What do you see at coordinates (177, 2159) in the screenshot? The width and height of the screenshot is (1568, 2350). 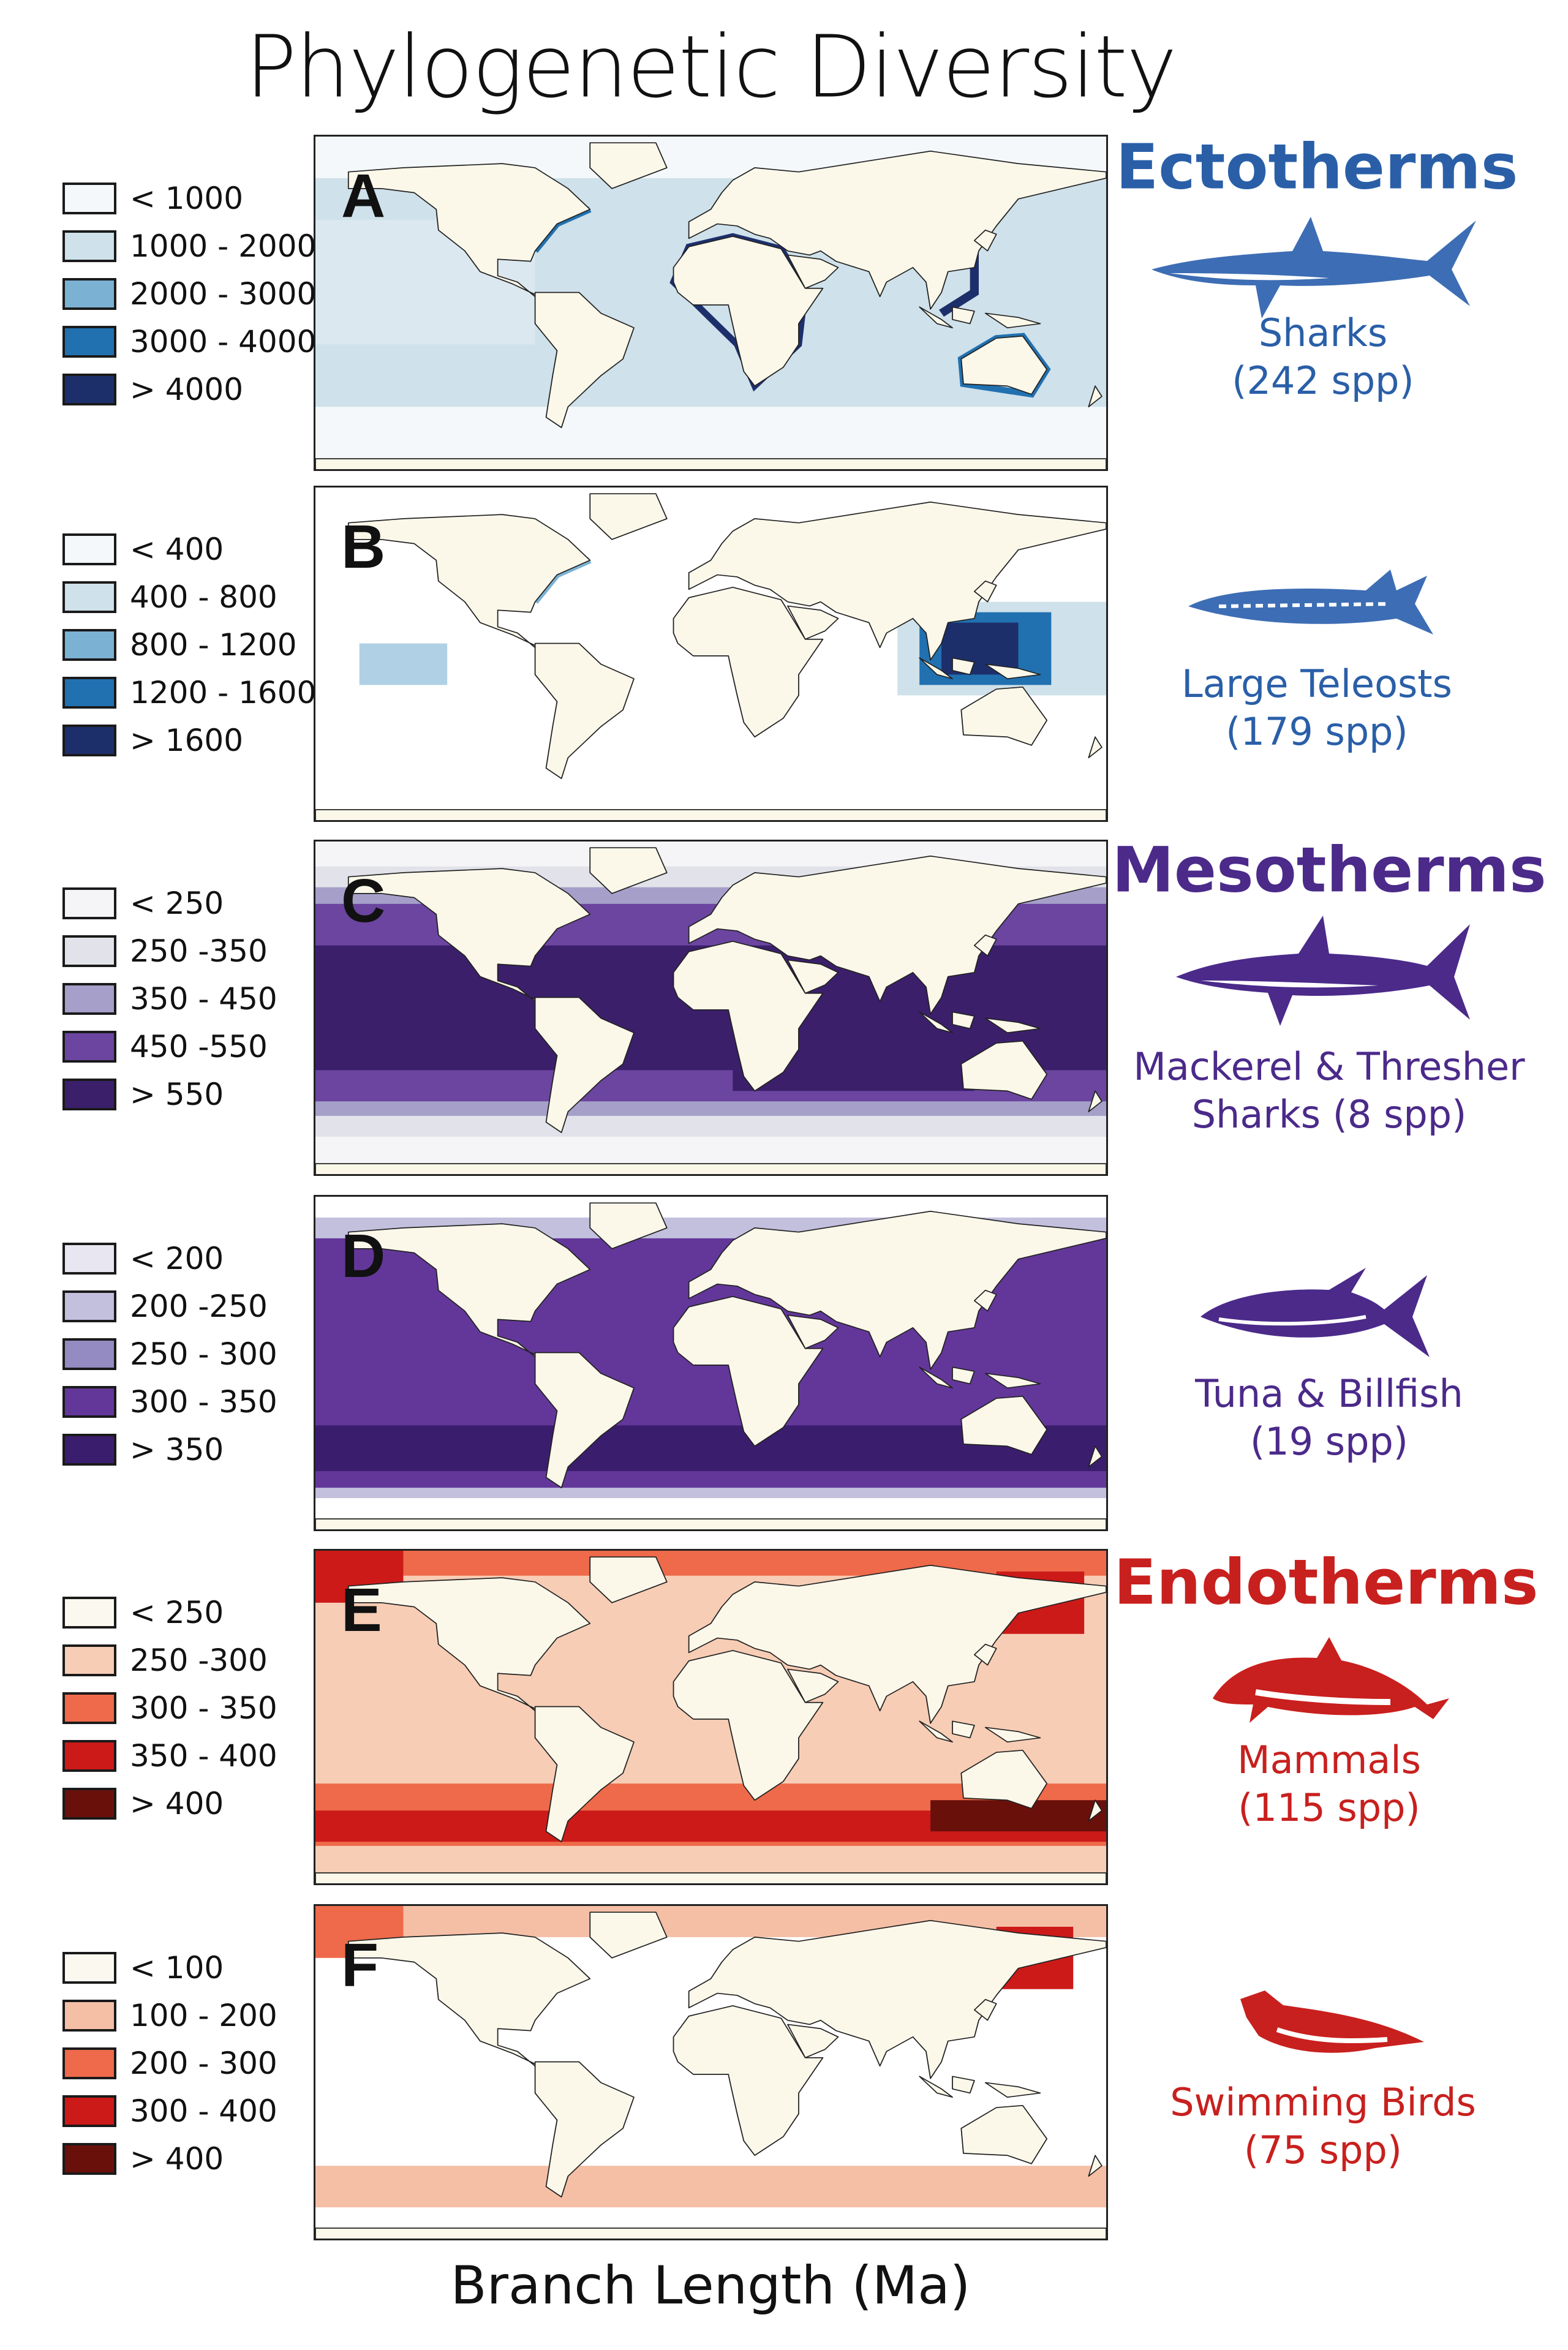 I see `legend-label: > 400` at bounding box center [177, 2159].